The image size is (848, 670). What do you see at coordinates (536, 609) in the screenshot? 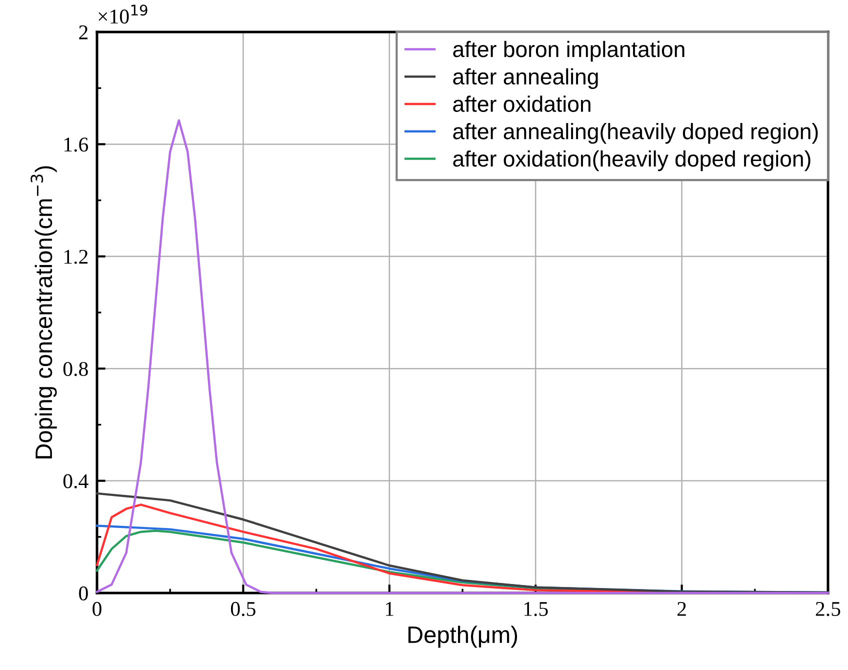
I see `x-tick-label: 1.5` at bounding box center [536, 609].